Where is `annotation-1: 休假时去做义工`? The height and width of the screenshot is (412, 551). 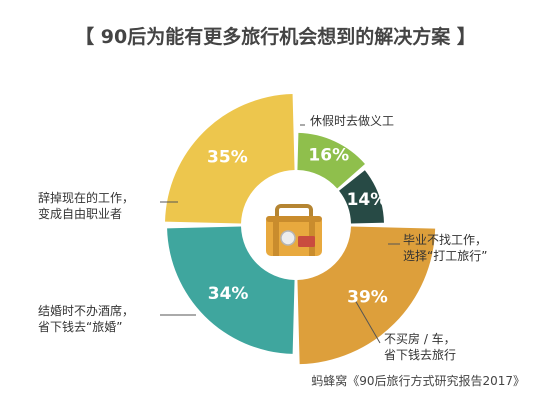
annotation-1: 休假时去做义工 is located at coordinates (352, 121).